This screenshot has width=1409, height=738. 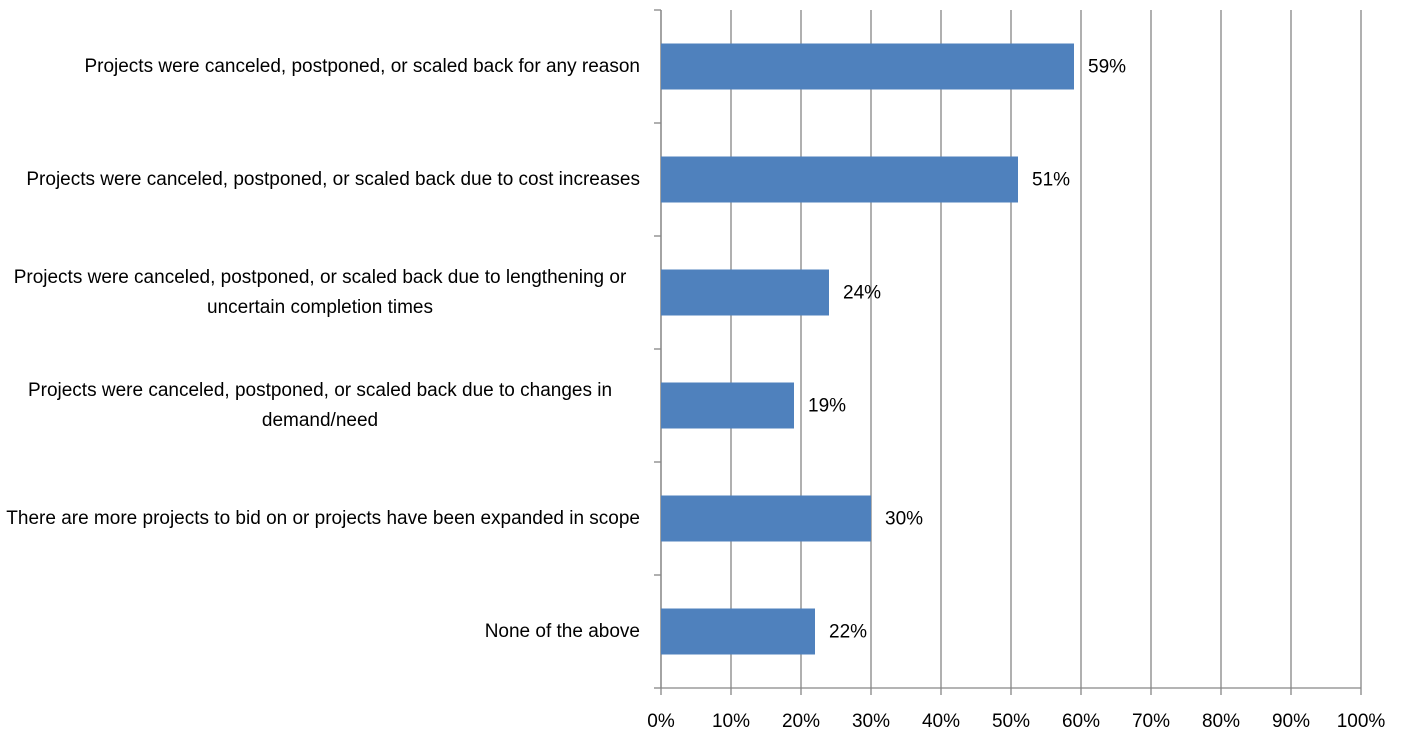 I want to click on data-label: 19%, so click(x=827, y=406).